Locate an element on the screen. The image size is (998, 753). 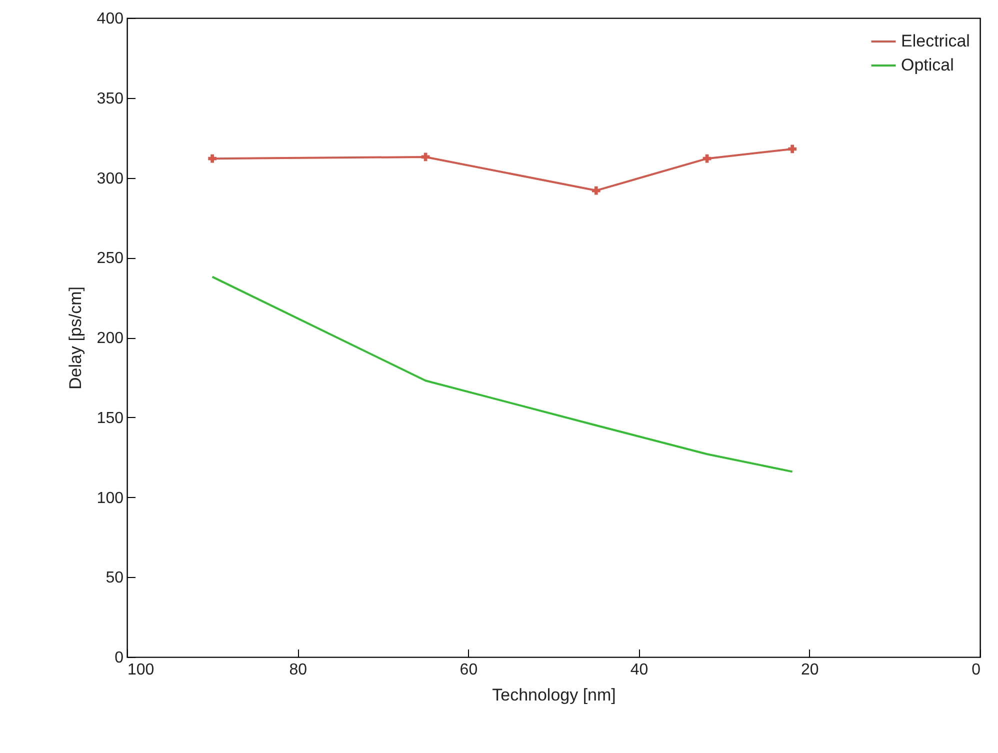
x-tick-label: 20 is located at coordinates (810, 670).